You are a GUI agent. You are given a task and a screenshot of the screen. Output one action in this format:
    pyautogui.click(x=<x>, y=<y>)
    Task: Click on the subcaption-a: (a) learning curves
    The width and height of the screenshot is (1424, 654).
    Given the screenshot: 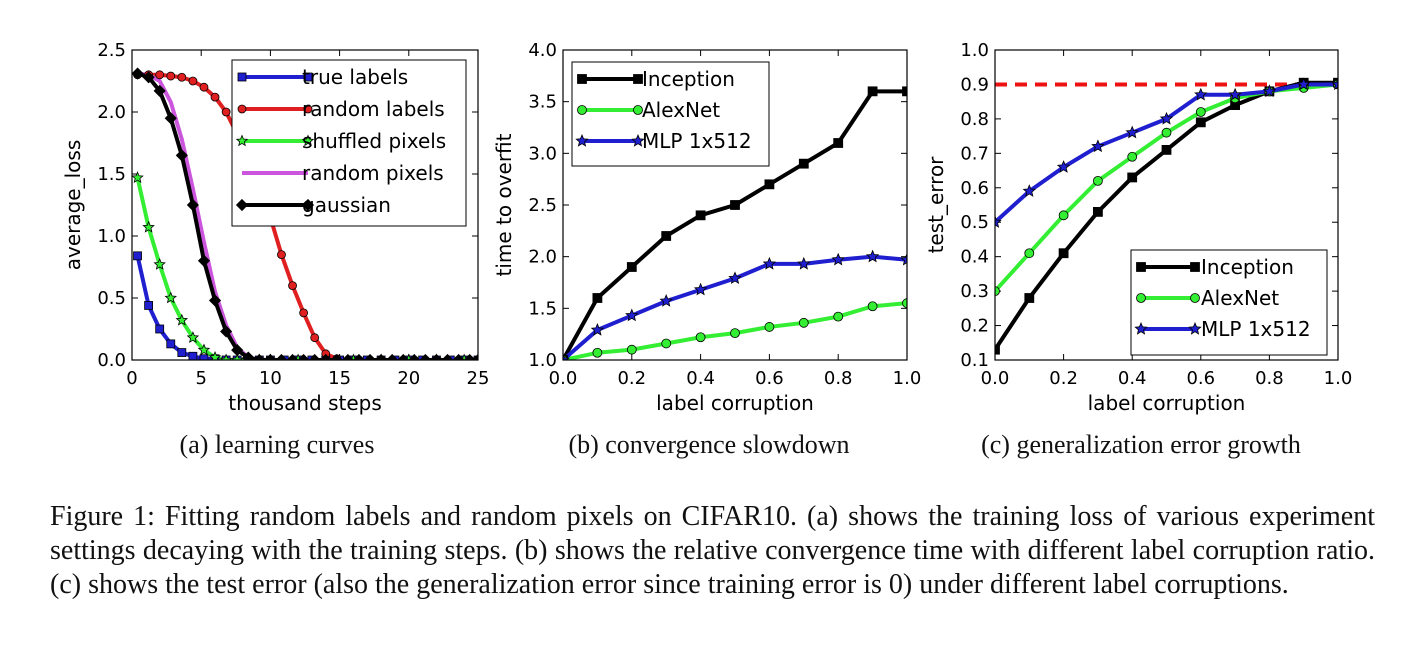 What is the action you would take?
    pyautogui.click(x=277, y=444)
    